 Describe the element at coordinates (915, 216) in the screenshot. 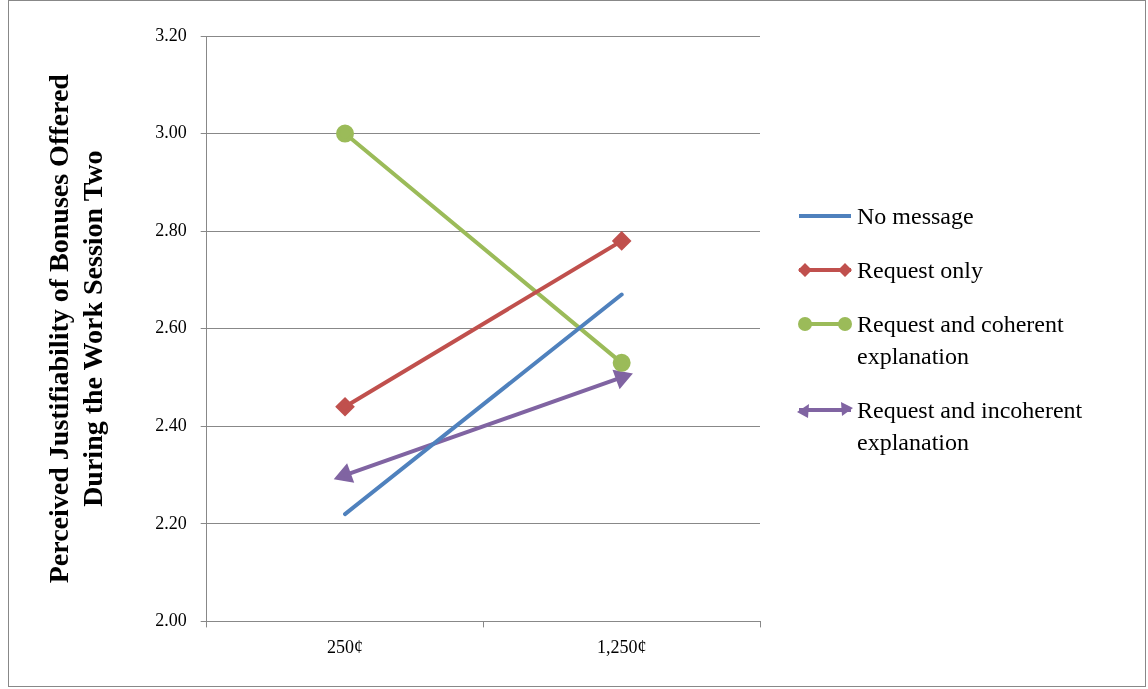

I see `legend-label: No message` at that location.